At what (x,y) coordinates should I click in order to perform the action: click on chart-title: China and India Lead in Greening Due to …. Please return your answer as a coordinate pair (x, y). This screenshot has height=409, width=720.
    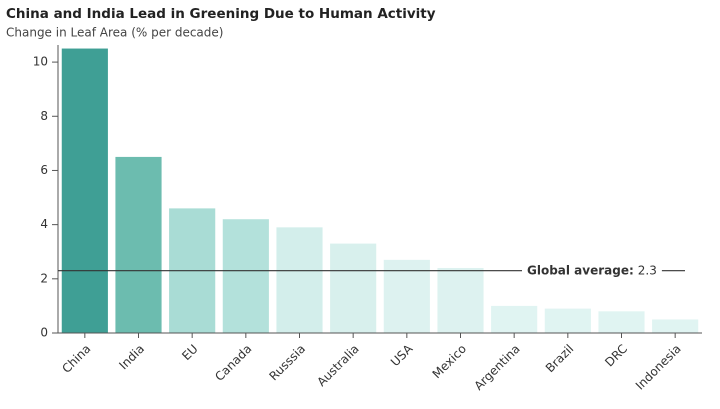
    Looking at the image, I should click on (221, 14).